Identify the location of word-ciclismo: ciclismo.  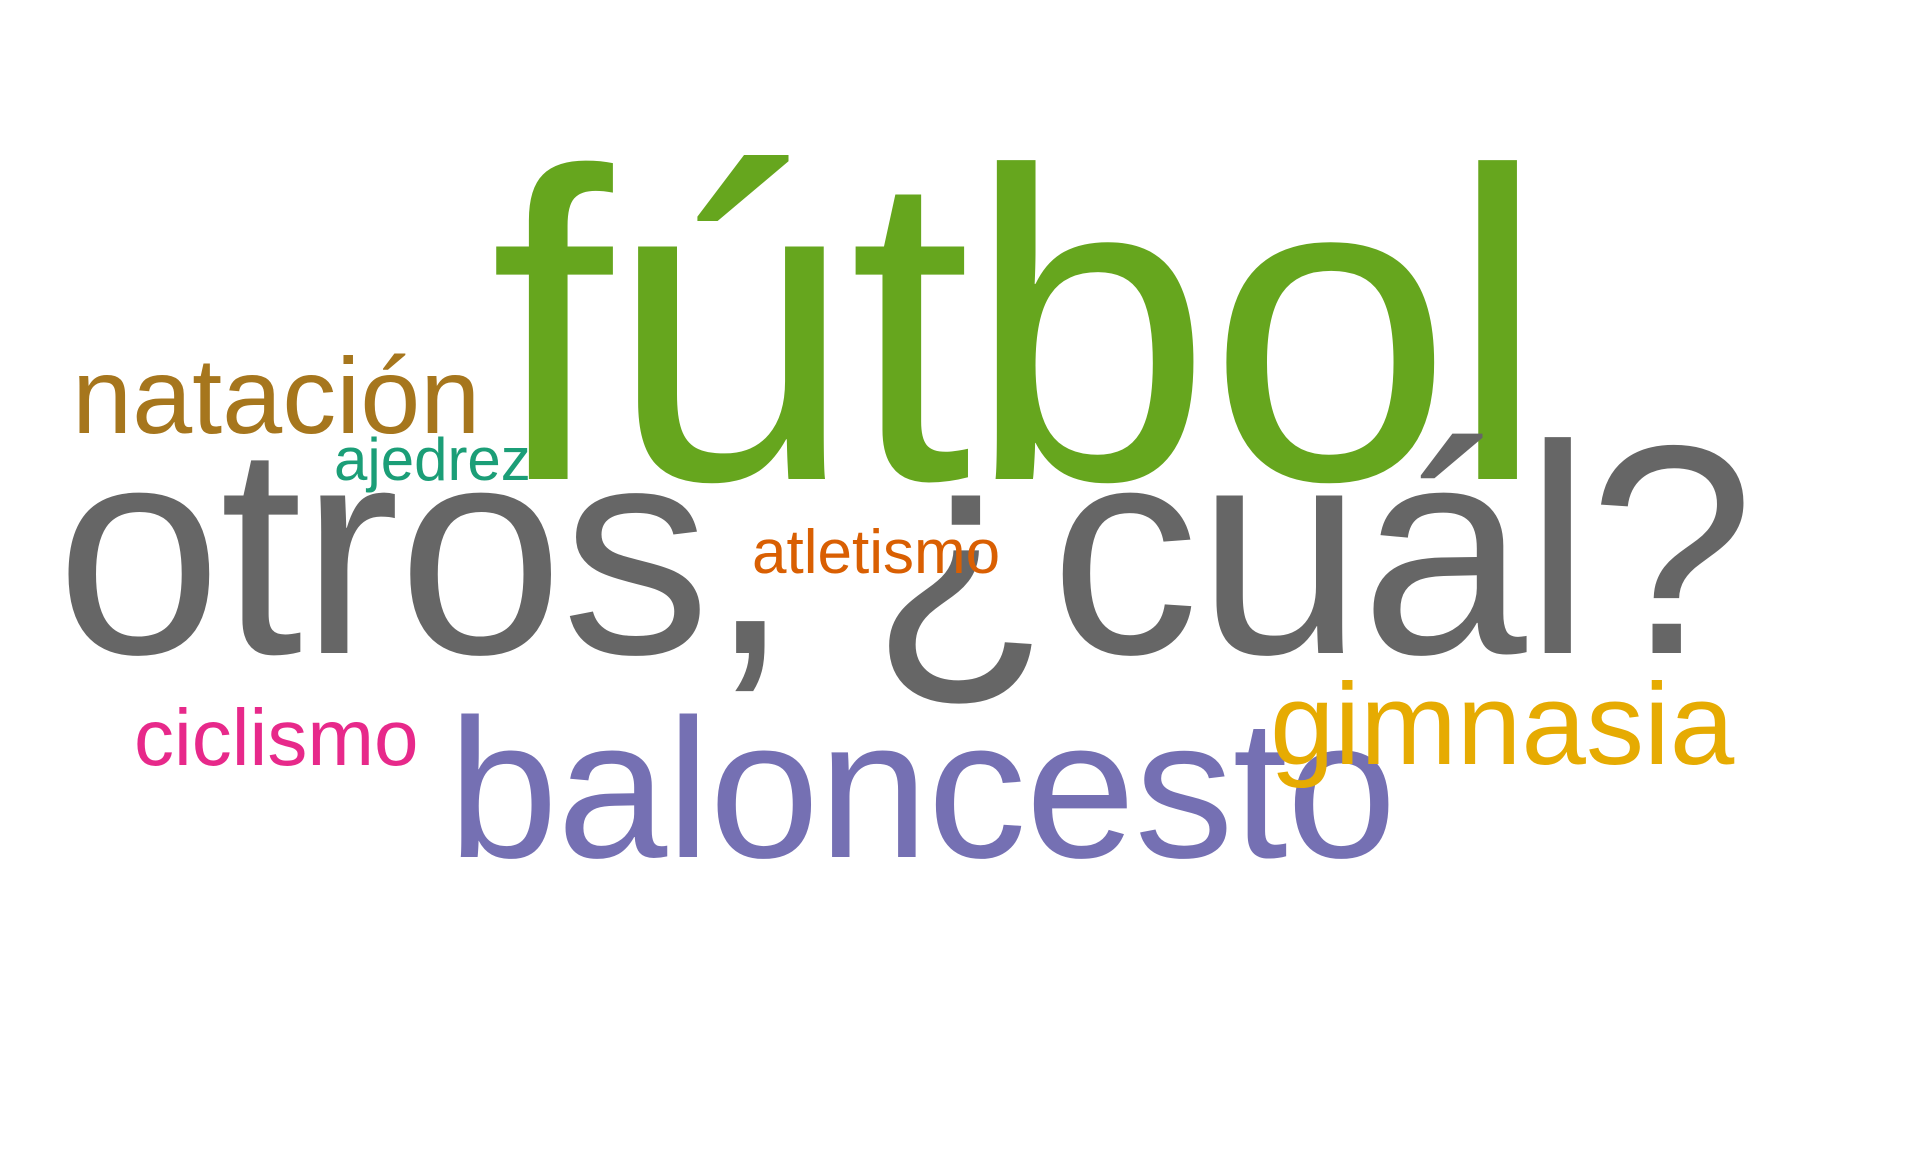
(276, 737).